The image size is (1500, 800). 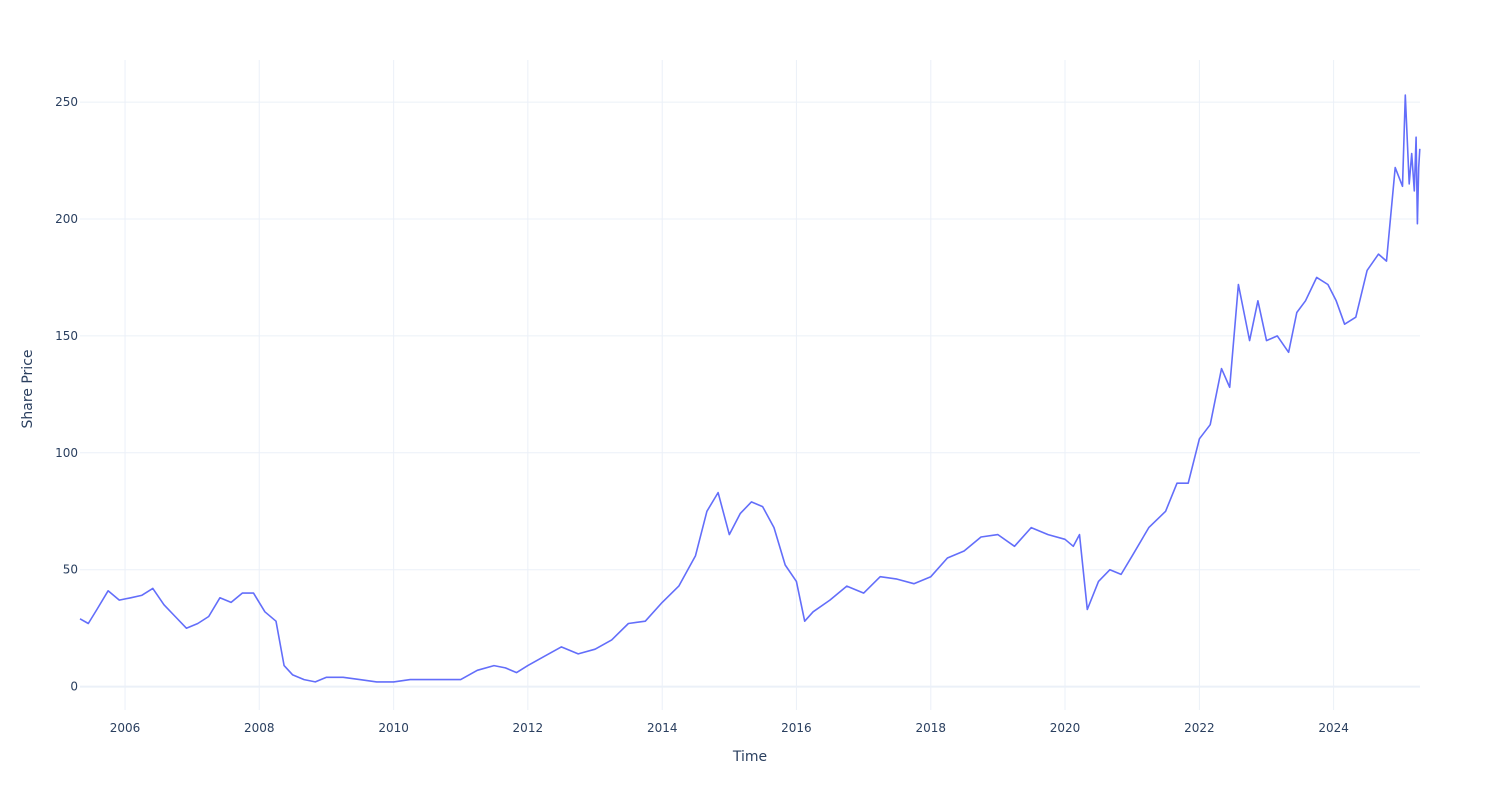 What do you see at coordinates (259, 728) in the screenshot?
I see `x-tick-label: 2008` at bounding box center [259, 728].